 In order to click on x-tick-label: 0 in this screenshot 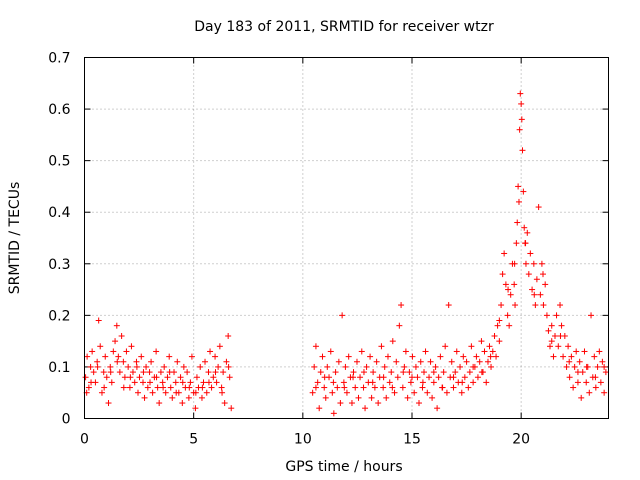, I will do `click(84, 440)`.